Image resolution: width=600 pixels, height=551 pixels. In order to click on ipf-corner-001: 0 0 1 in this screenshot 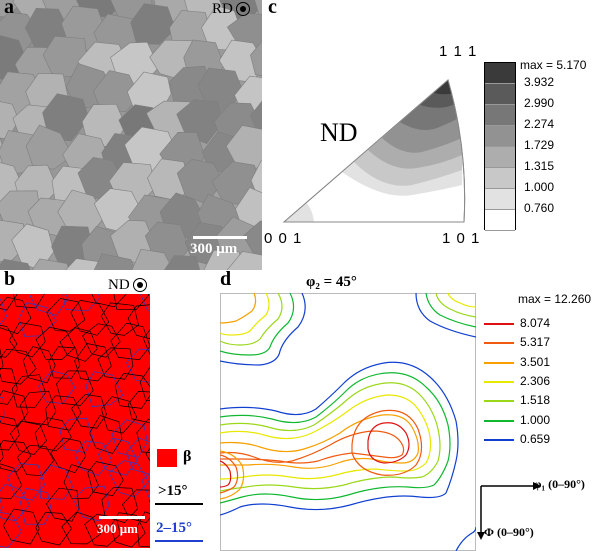, I will do `click(283, 238)`.